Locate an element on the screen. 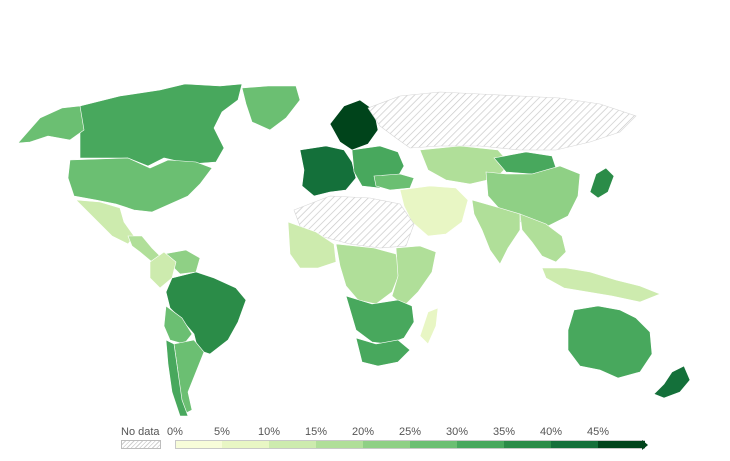  region-united-states is located at coordinates (140, 185).